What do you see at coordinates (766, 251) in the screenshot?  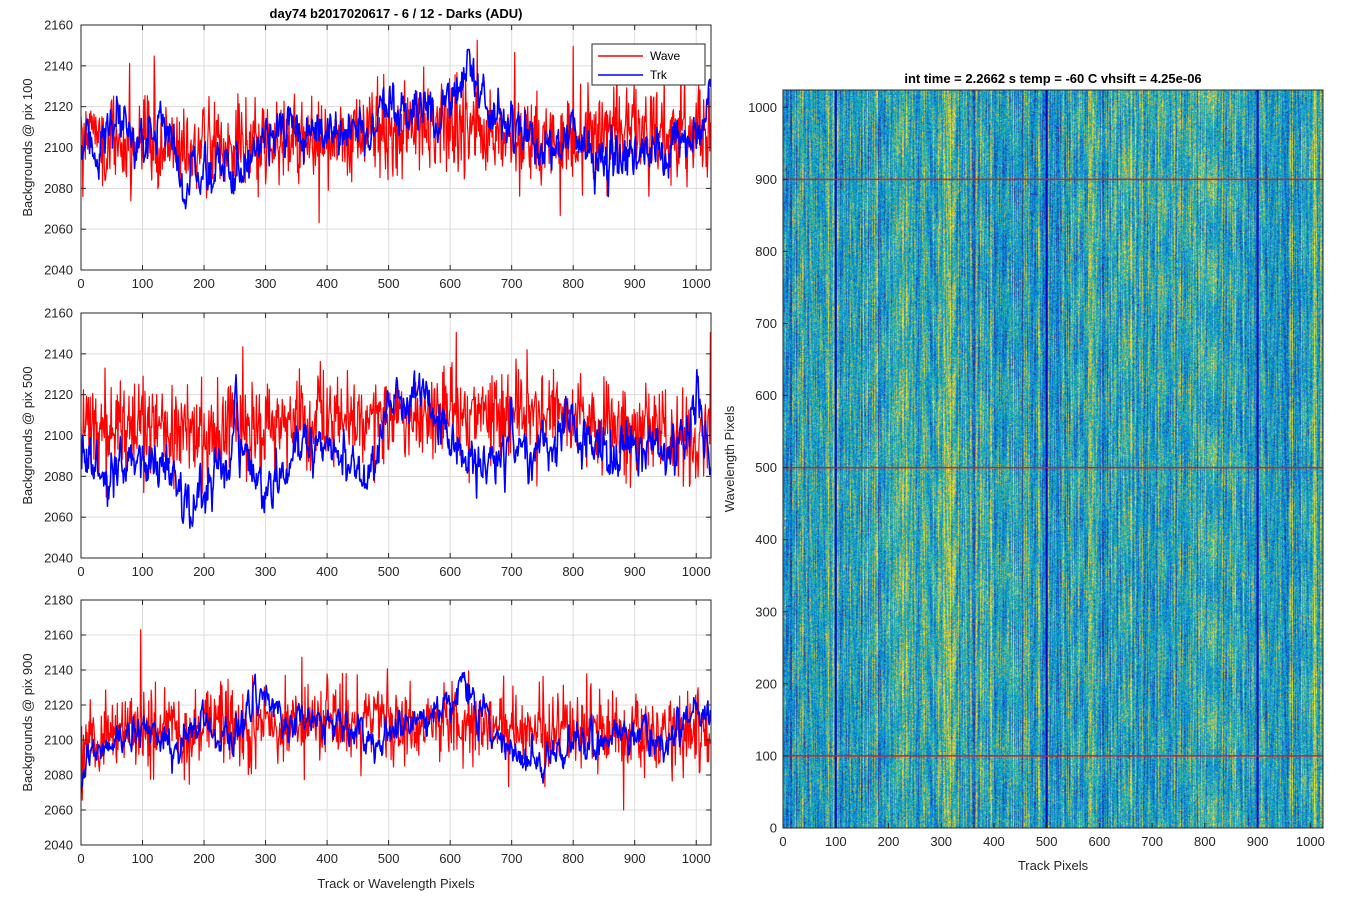 I see `y-tick-label: 800` at bounding box center [766, 251].